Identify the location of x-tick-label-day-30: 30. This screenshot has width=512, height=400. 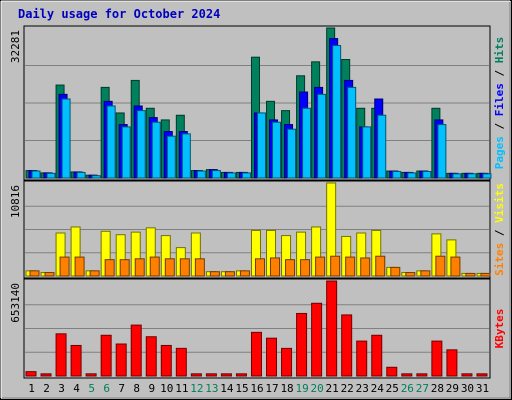
(467, 388).